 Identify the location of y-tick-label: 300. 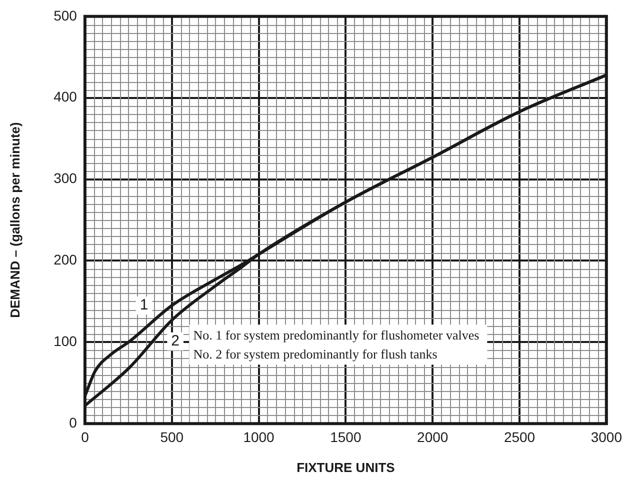
(66, 178).